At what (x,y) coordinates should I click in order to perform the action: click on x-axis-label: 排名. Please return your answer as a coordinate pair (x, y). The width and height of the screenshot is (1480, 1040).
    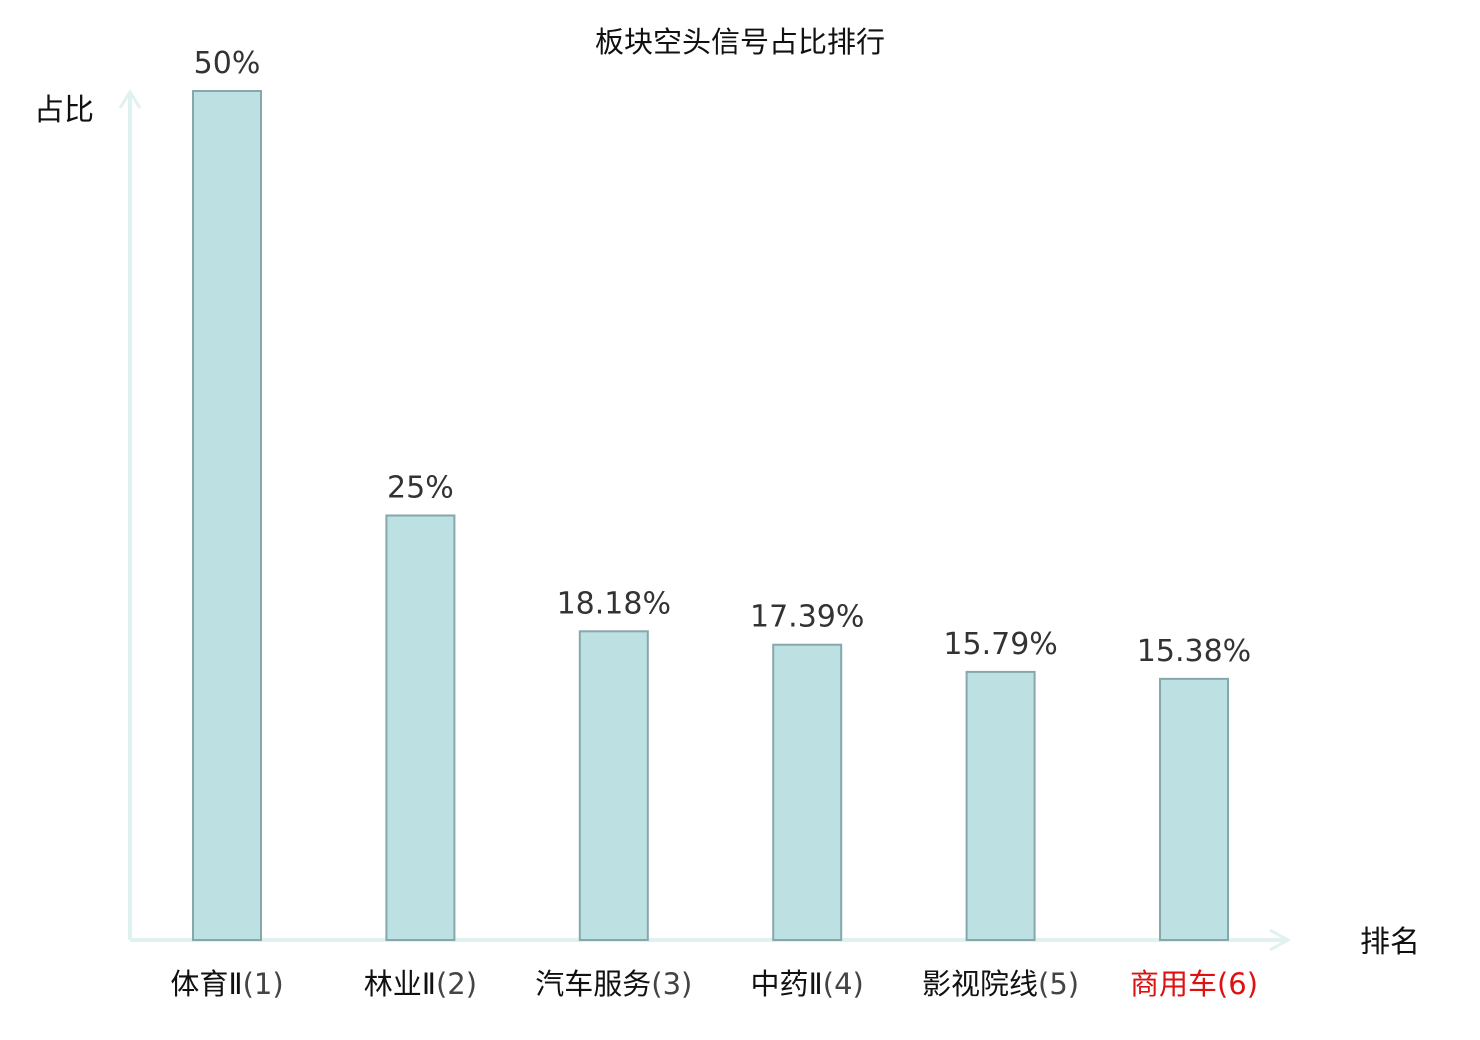
    Looking at the image, I should click on (1390, 942).